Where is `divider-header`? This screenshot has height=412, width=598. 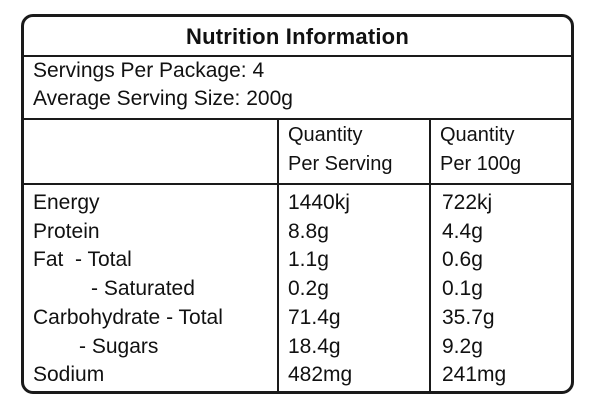
divider-header is located at coordinates (297, 184).